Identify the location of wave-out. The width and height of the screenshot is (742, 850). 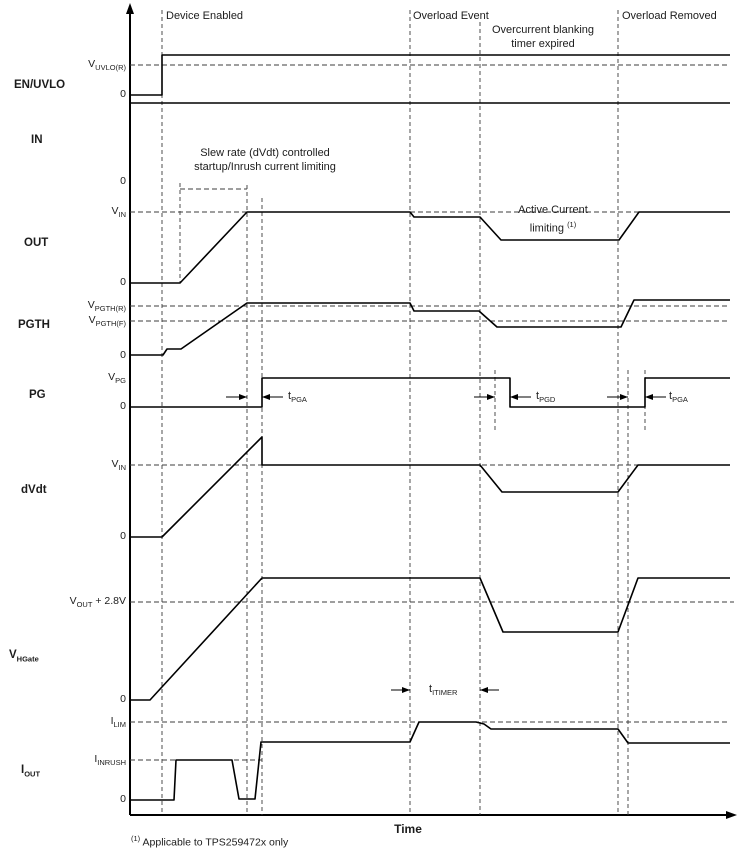
(430, 247).